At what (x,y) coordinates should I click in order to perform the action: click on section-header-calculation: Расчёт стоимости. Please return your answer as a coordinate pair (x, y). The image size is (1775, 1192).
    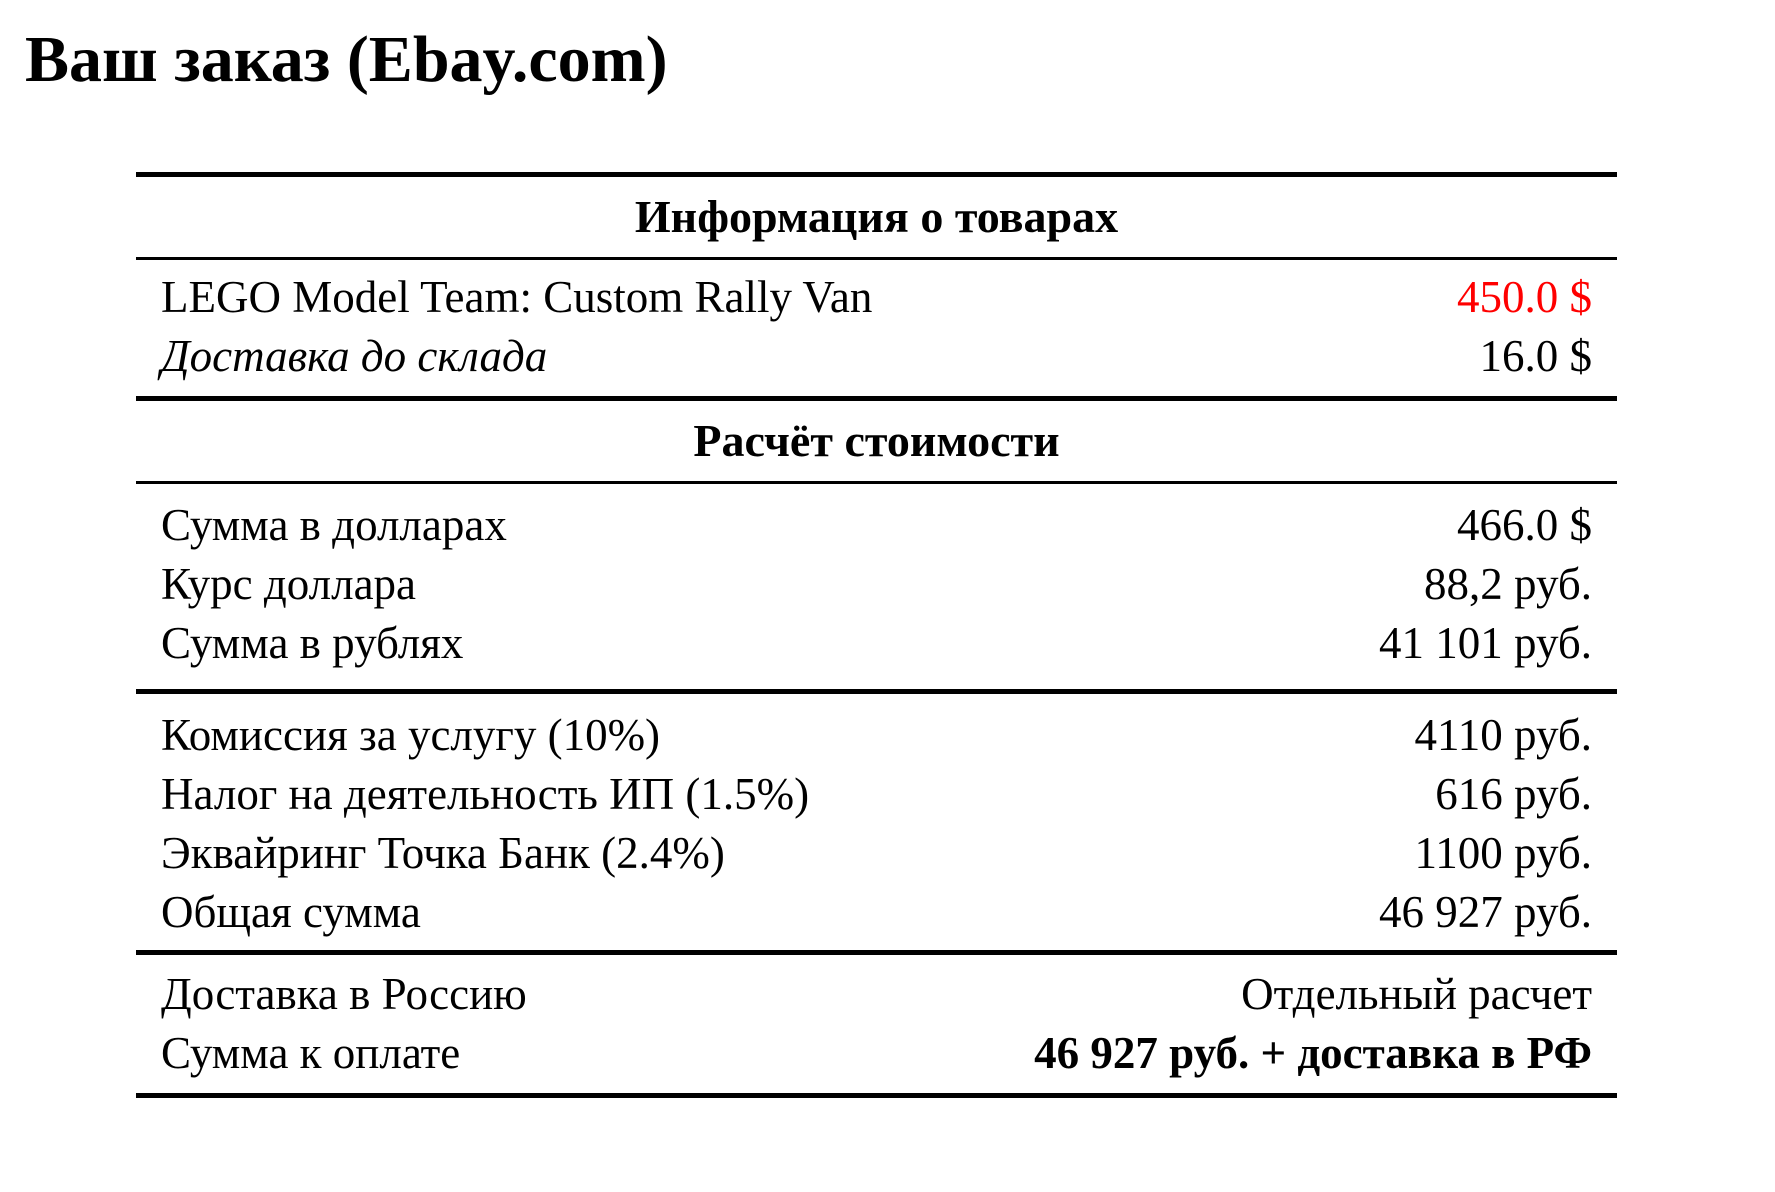
    Looking at the image, I should click on (876, 440).